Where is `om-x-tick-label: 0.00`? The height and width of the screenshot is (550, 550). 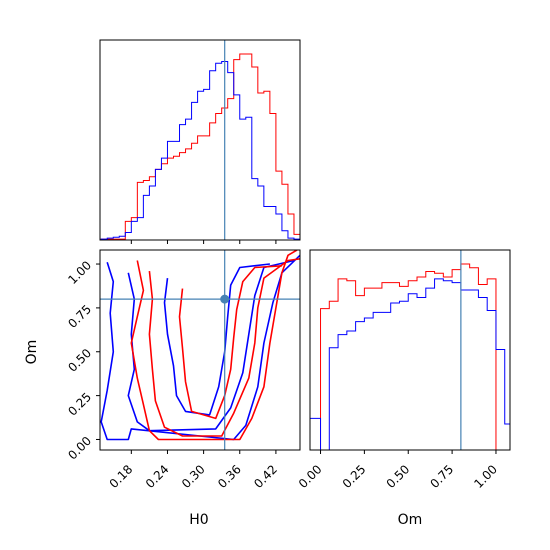
om-x-tick-label: 0.00 is located at coordinates (310, 476).